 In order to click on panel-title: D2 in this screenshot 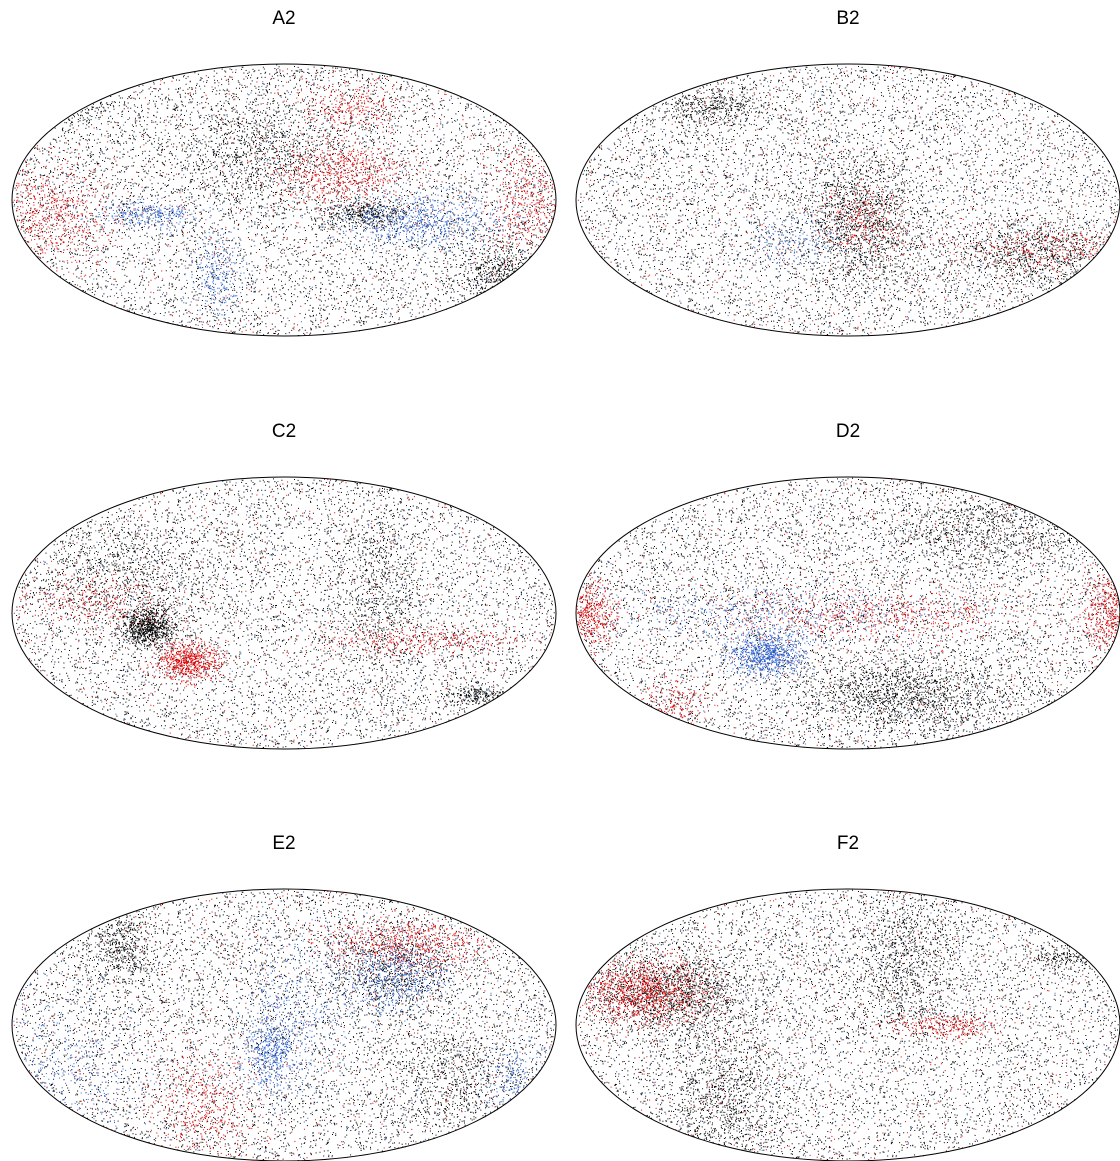, I will do `click(848, 431)`.